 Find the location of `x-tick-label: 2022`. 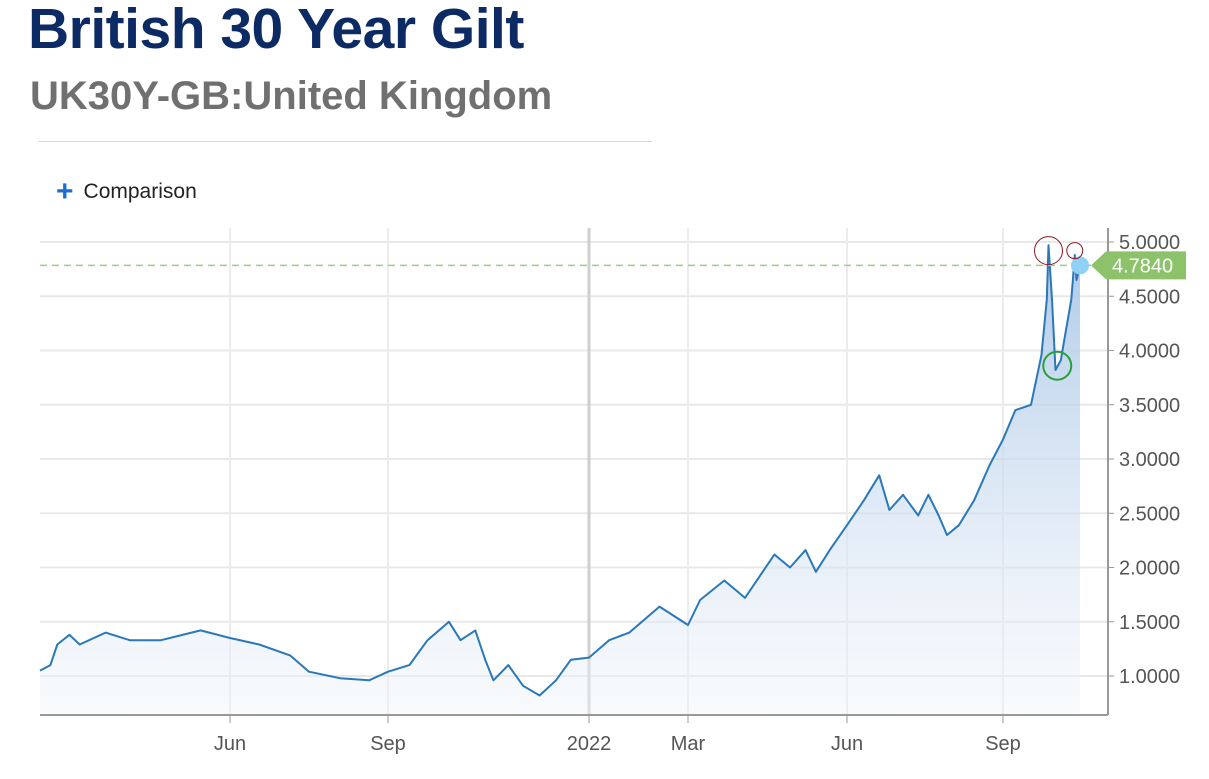

x-tick-label: 2022 is located at coordinates (589, 744).